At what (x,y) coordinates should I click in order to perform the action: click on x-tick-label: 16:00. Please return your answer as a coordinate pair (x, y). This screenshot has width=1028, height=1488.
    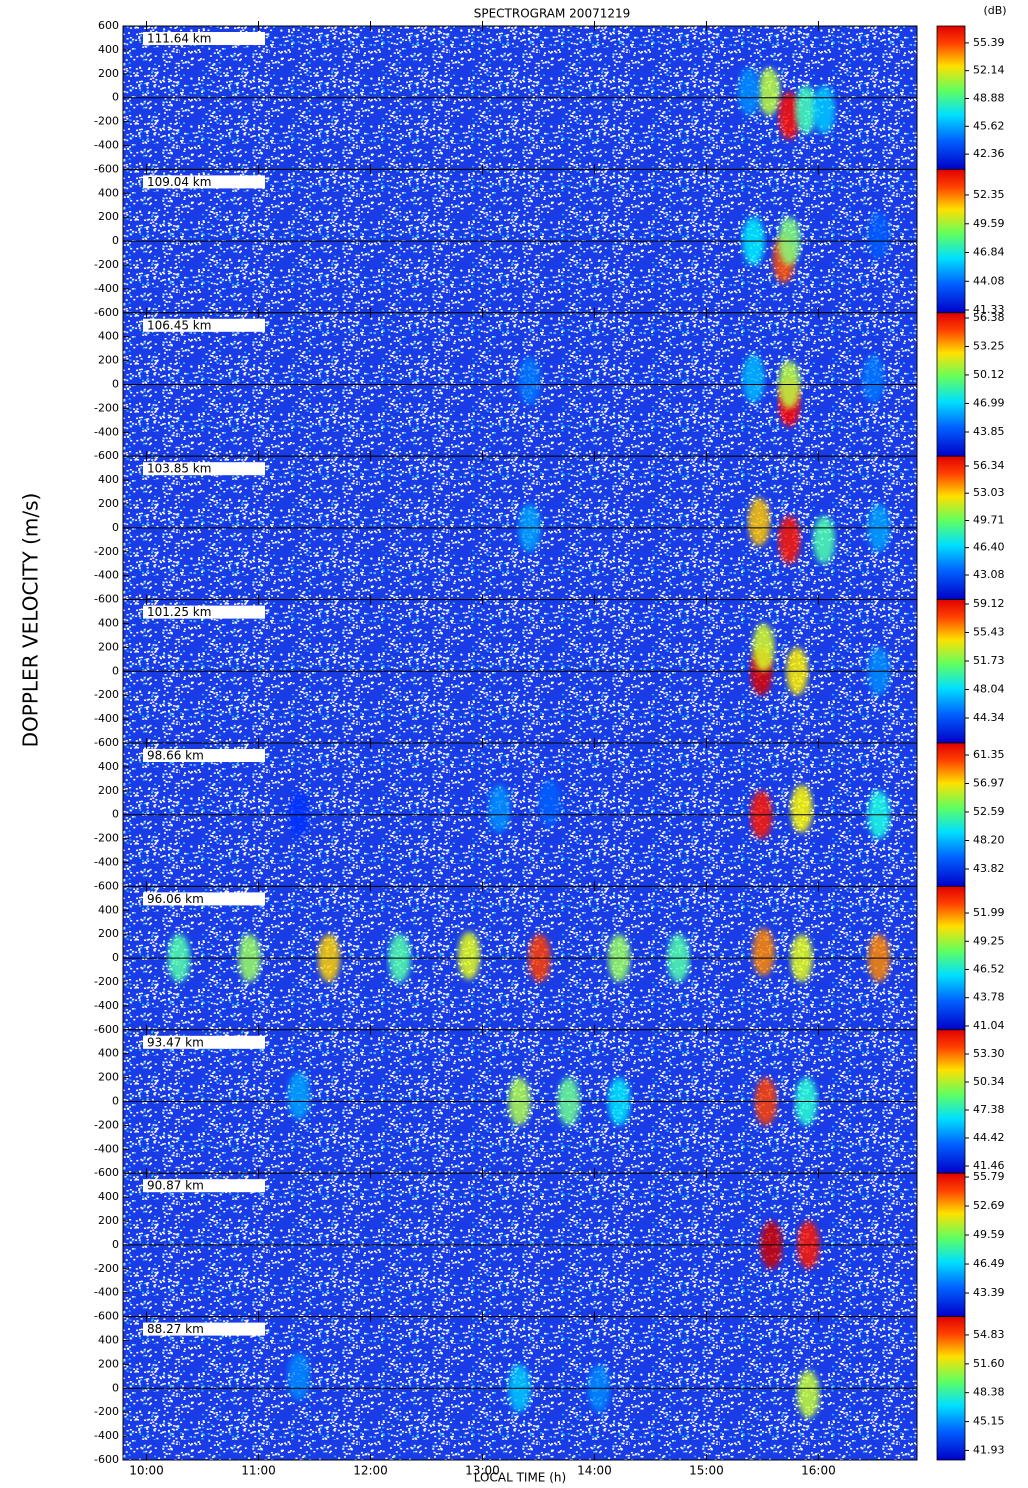
    Looking at the image, I should click on (818, 1471).